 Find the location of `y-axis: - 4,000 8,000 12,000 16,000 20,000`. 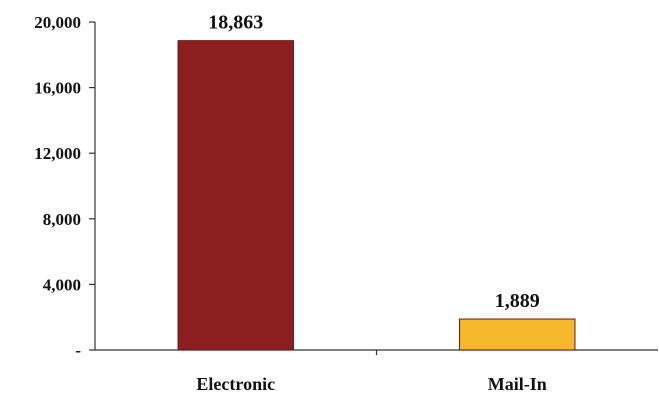

y-axis: - 4,000 8,000 12,000 16,000 20,000 is located at coordinates (65, 186).